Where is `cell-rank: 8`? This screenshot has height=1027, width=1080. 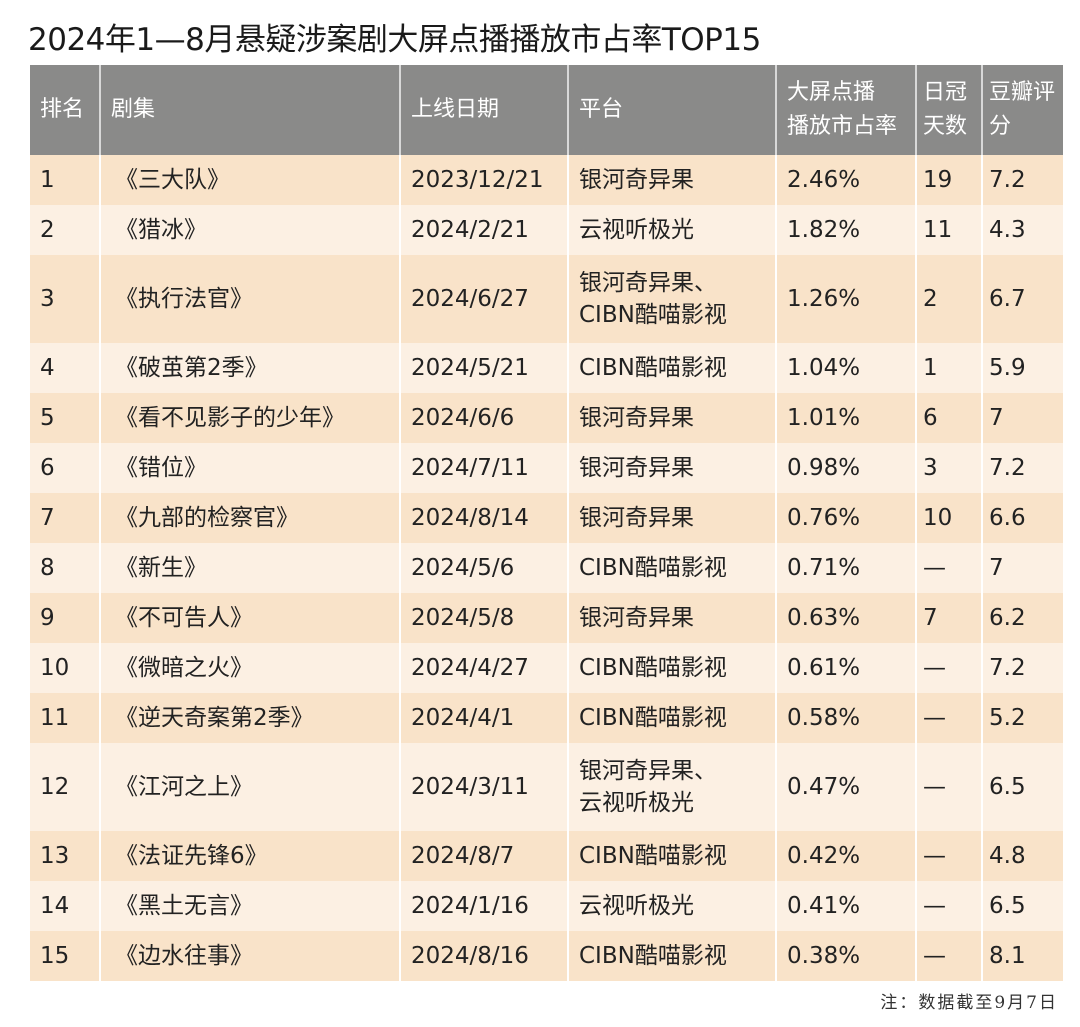
cell-rank: 8 is located at coordinates (65, 568).